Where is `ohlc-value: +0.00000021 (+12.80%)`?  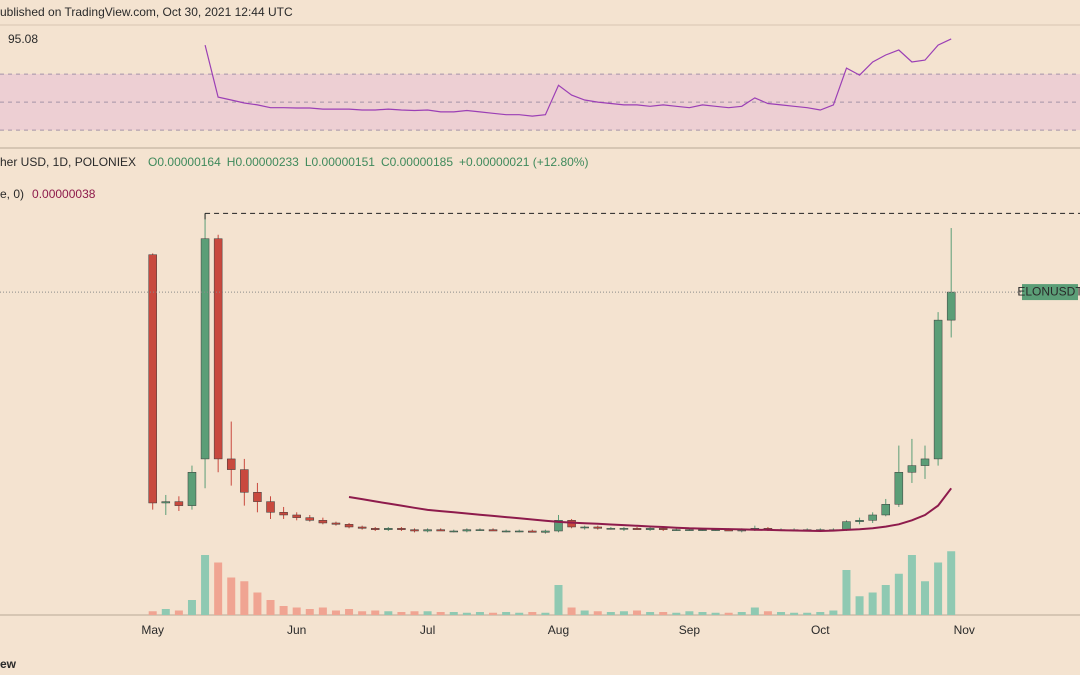
ohlc-value: +0.00000021 (+12.80%) is located at coordinates (523, 162).